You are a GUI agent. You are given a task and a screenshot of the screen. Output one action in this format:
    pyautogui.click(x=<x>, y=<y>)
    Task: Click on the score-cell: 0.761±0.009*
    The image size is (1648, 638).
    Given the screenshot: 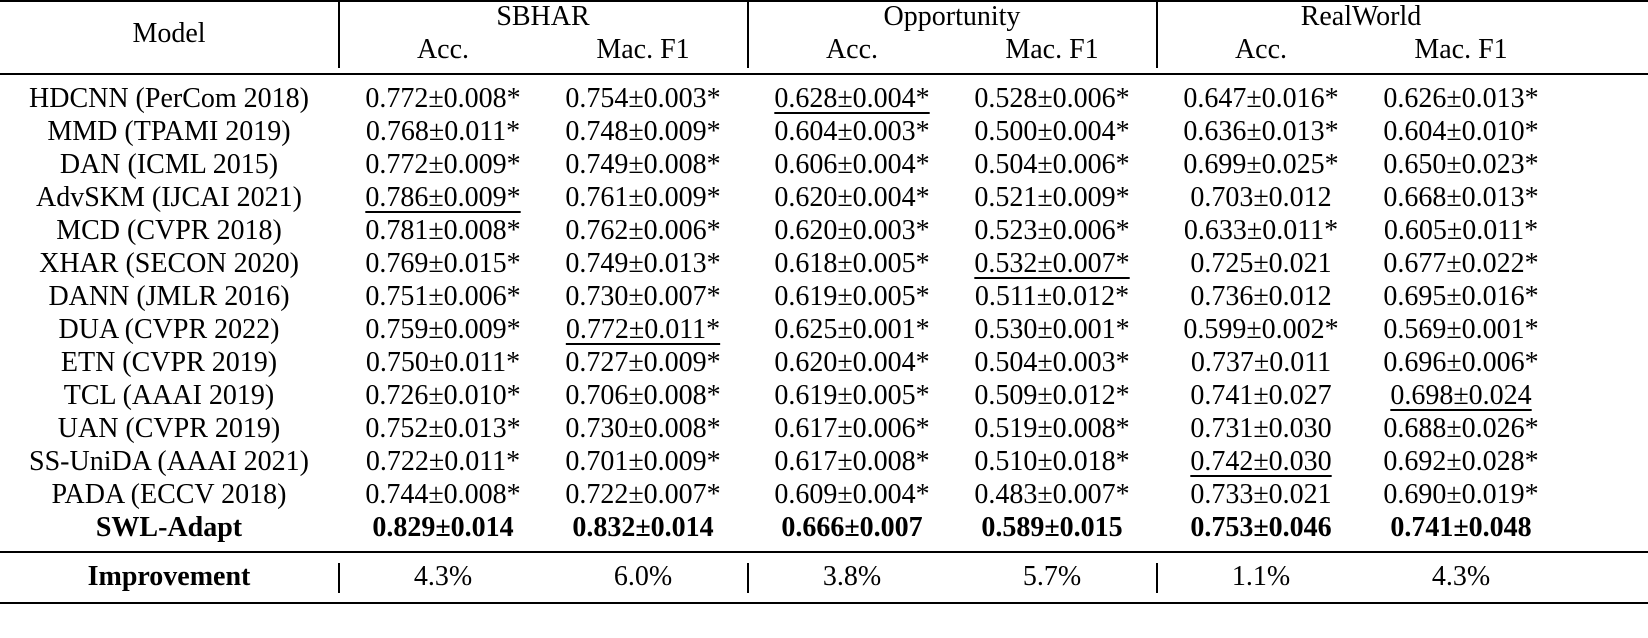 What is the action you would take?
    pyautogui.click(x=643, y=197)
    